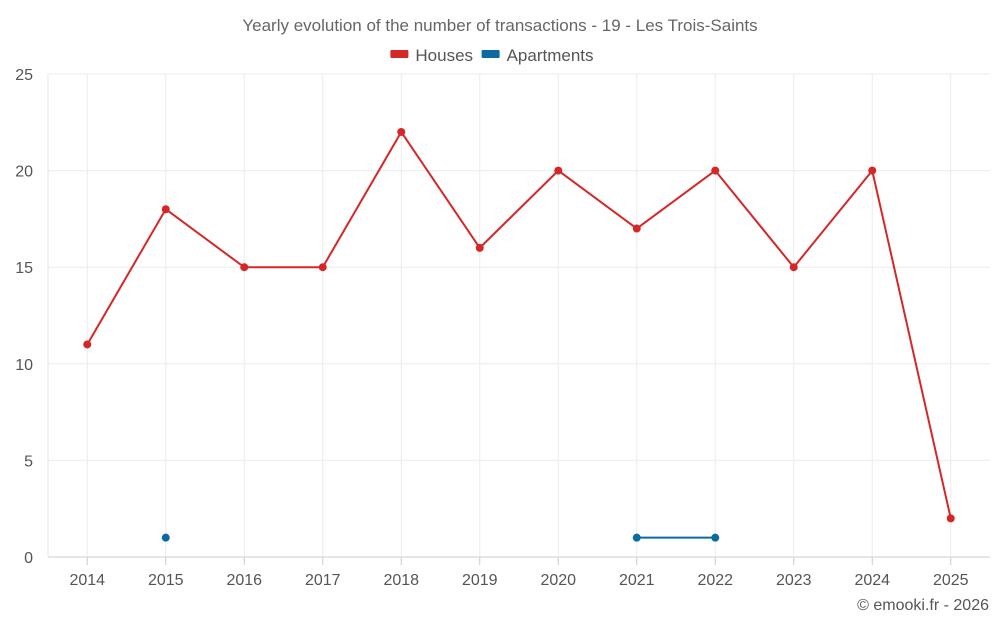  What do you see at coordinates (24, 172) in the screenshot?
I see `y-tick-label: 20` at bounding box center [24, 172].